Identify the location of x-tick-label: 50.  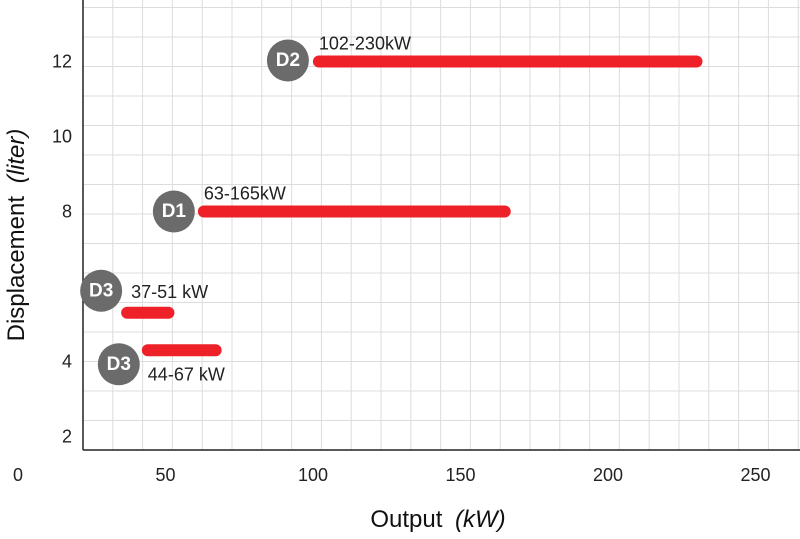
(165, 475).